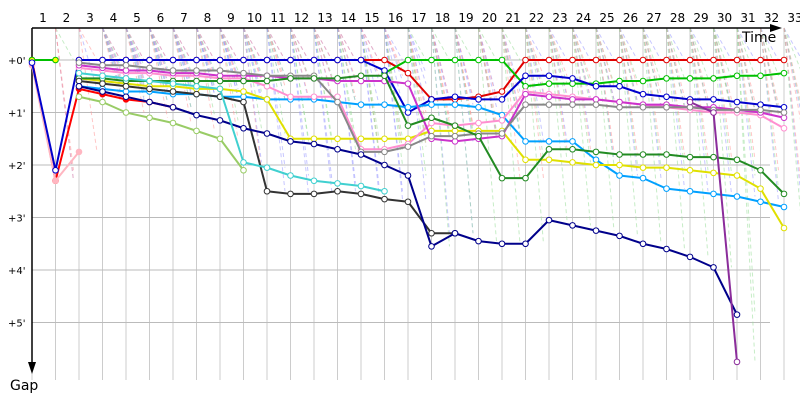 The width and height of the screenshot is (800, 400). What do you see at coordinates (24, 386) in the screenshot?
I see `y-axis-label: Gap` at bounding box center [24, 386].